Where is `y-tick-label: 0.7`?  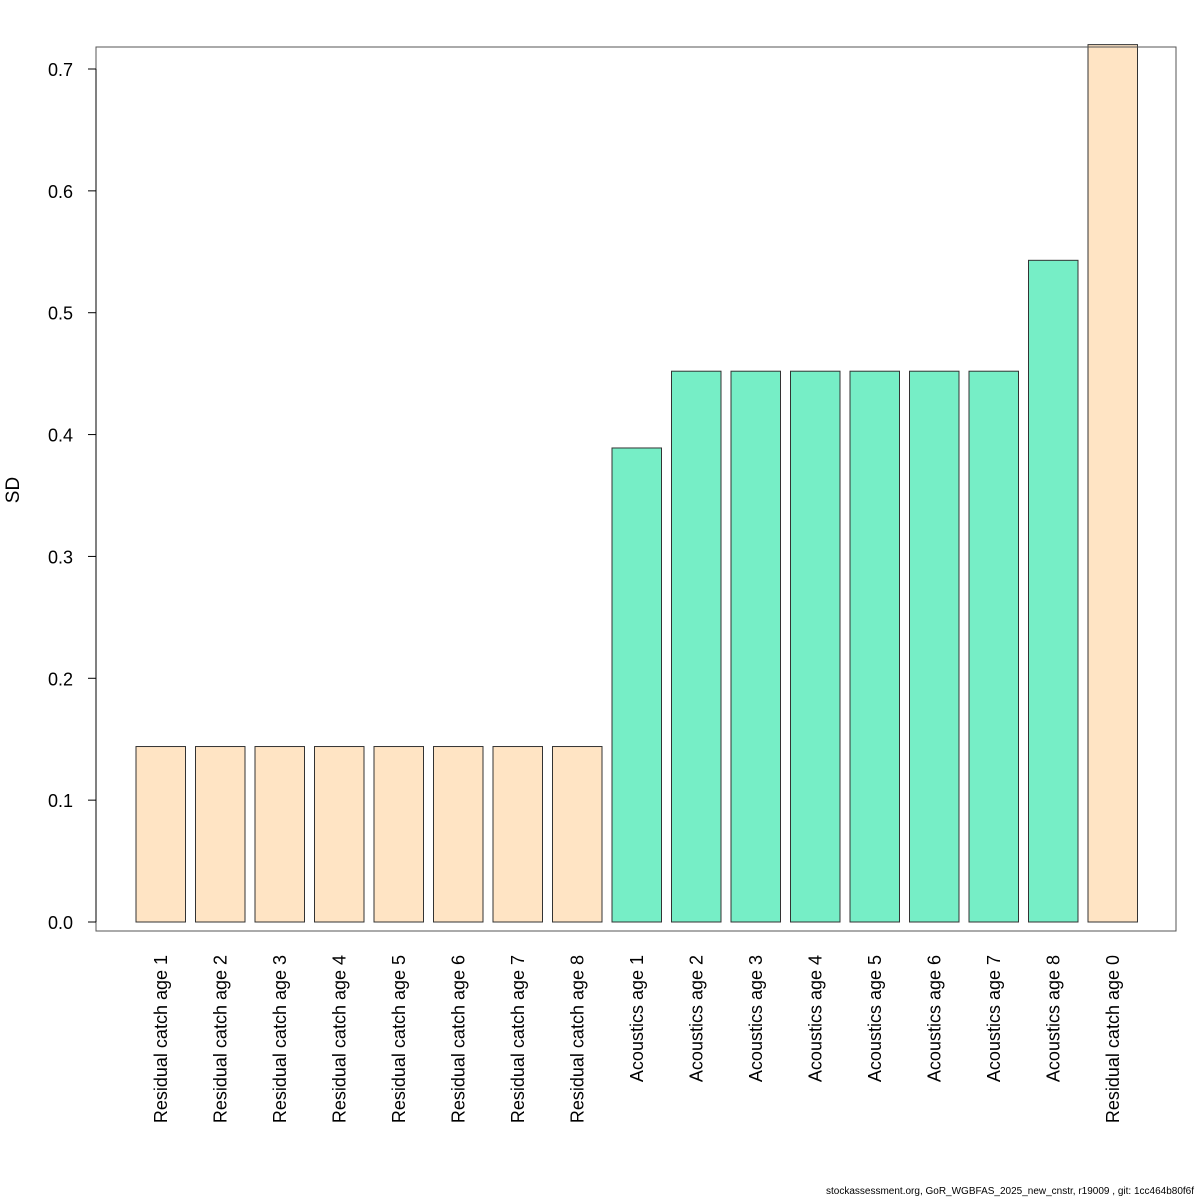 y-tick-label: 0.7 is located at coordinates (60, 70).